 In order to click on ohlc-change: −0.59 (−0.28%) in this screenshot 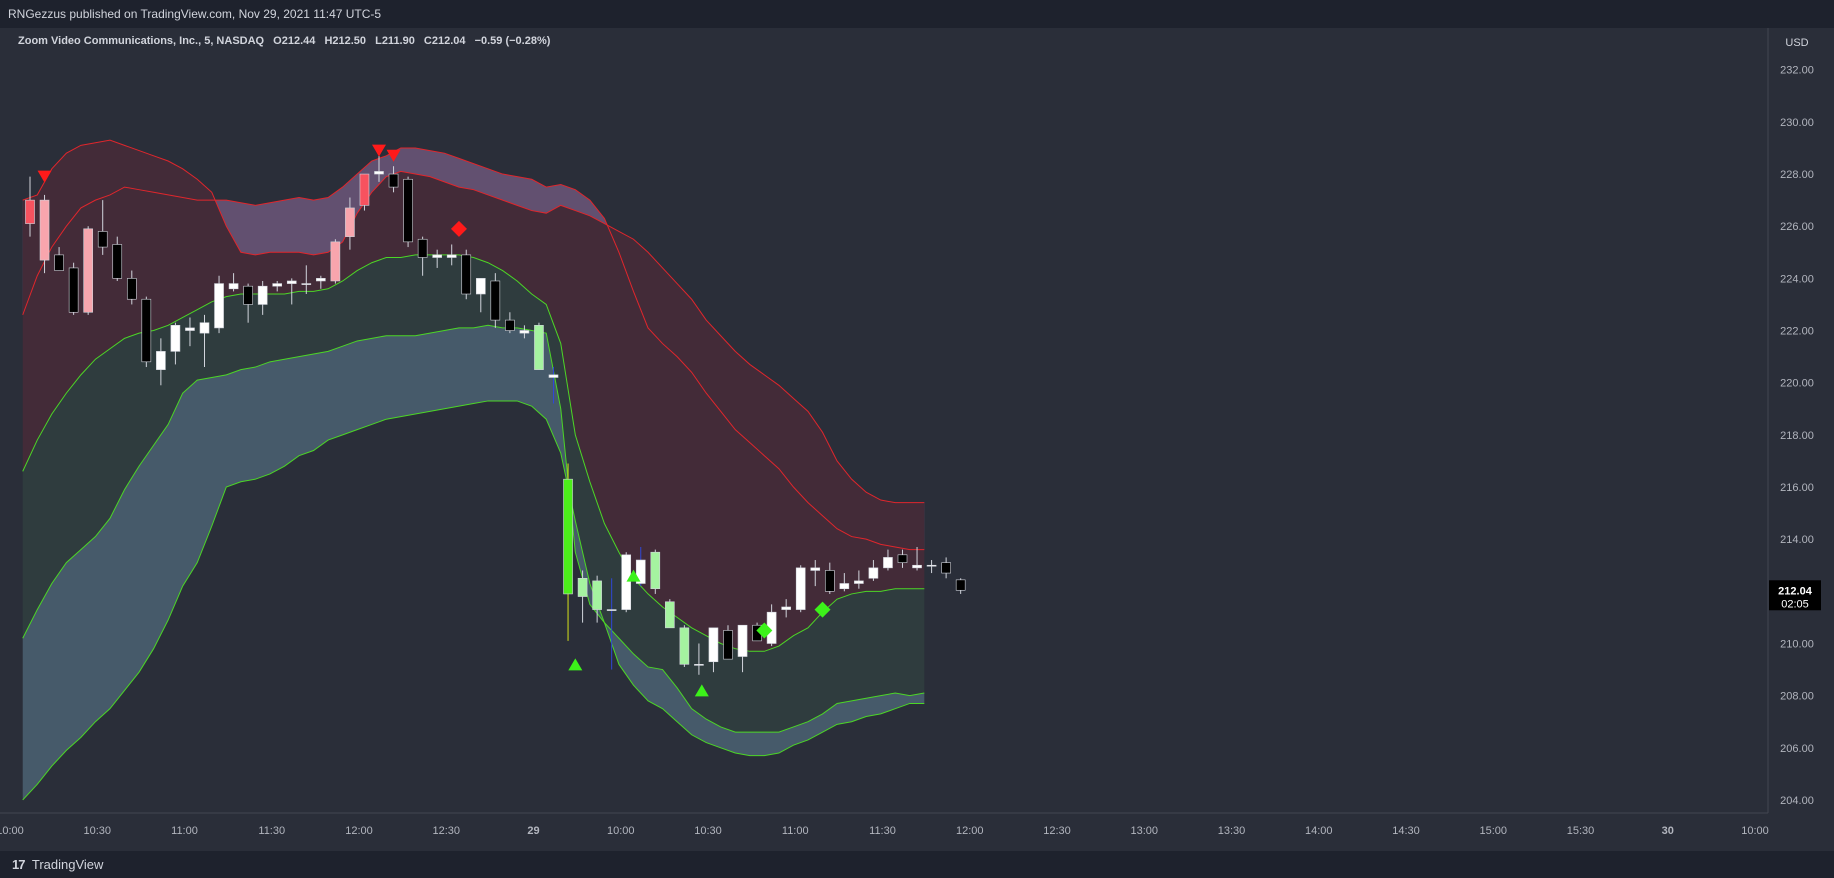, I will do `click(512, 41)`.